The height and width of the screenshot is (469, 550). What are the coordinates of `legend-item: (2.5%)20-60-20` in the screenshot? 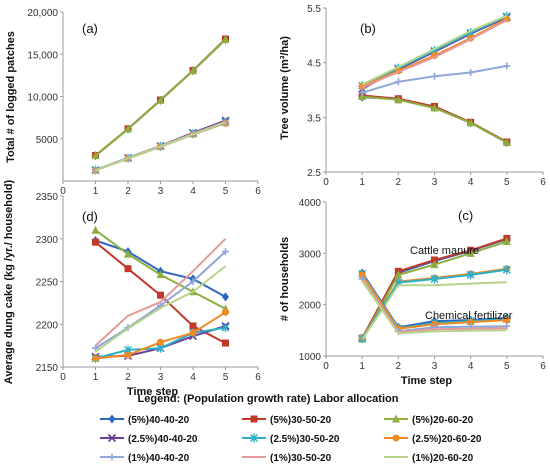 It's located at (433, 439).